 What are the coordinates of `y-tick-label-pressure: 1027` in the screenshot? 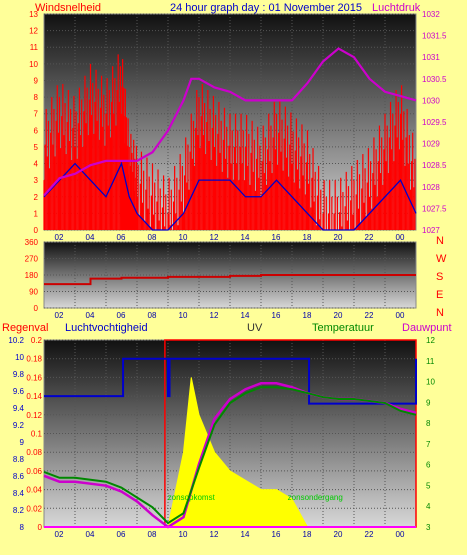 It's located at (431, 230).